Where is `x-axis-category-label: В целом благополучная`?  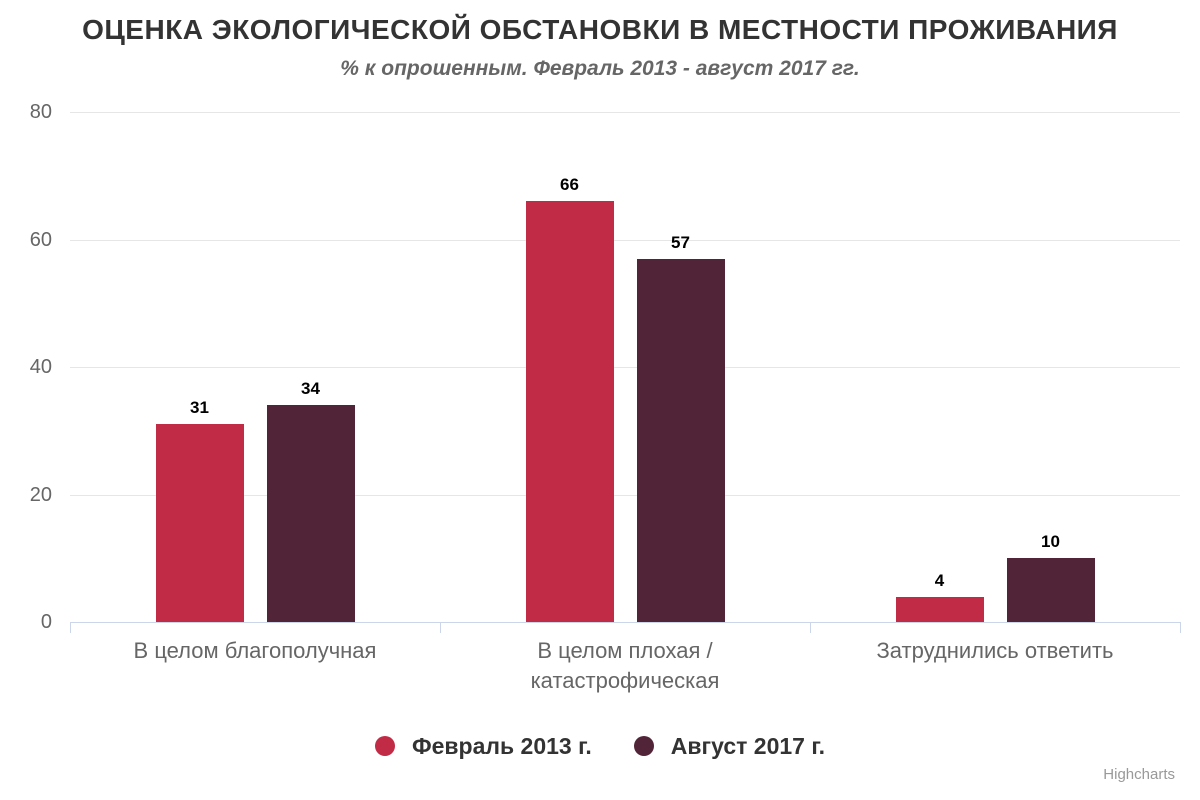
x-axis-category-label: В целом благополучная is located at coordinates (255, 651).